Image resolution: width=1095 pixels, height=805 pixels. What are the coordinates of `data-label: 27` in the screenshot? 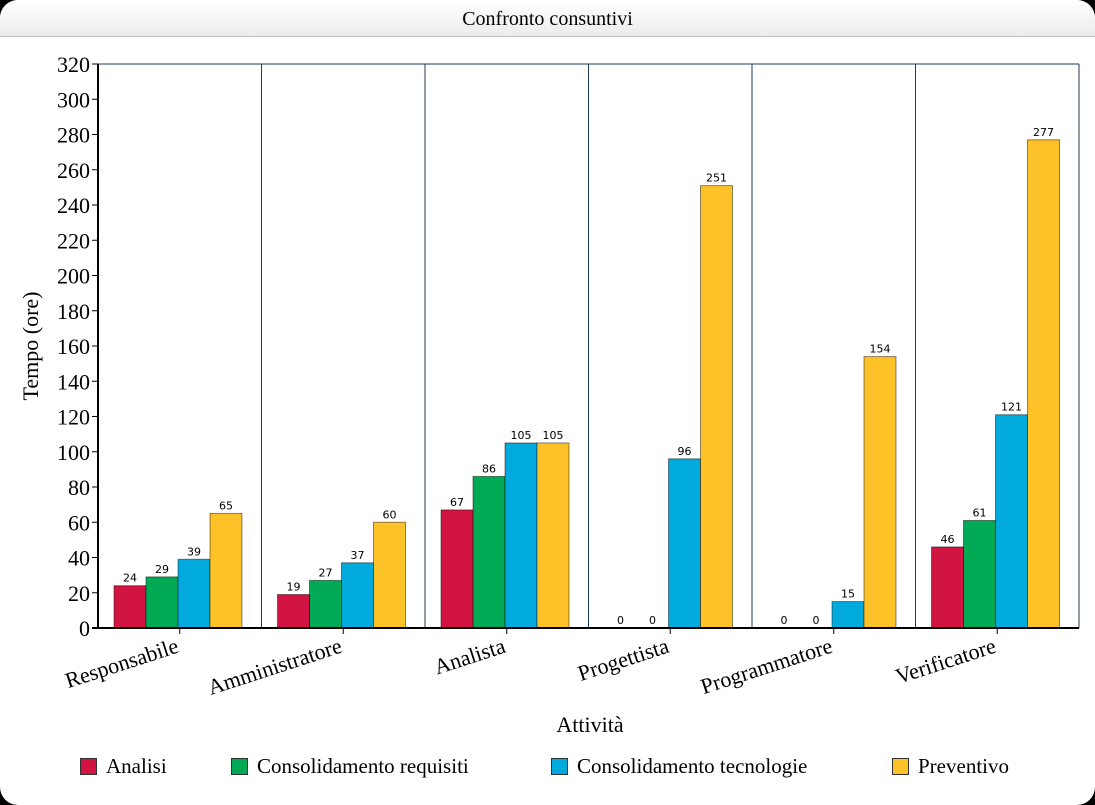 It's located at (326, 572).